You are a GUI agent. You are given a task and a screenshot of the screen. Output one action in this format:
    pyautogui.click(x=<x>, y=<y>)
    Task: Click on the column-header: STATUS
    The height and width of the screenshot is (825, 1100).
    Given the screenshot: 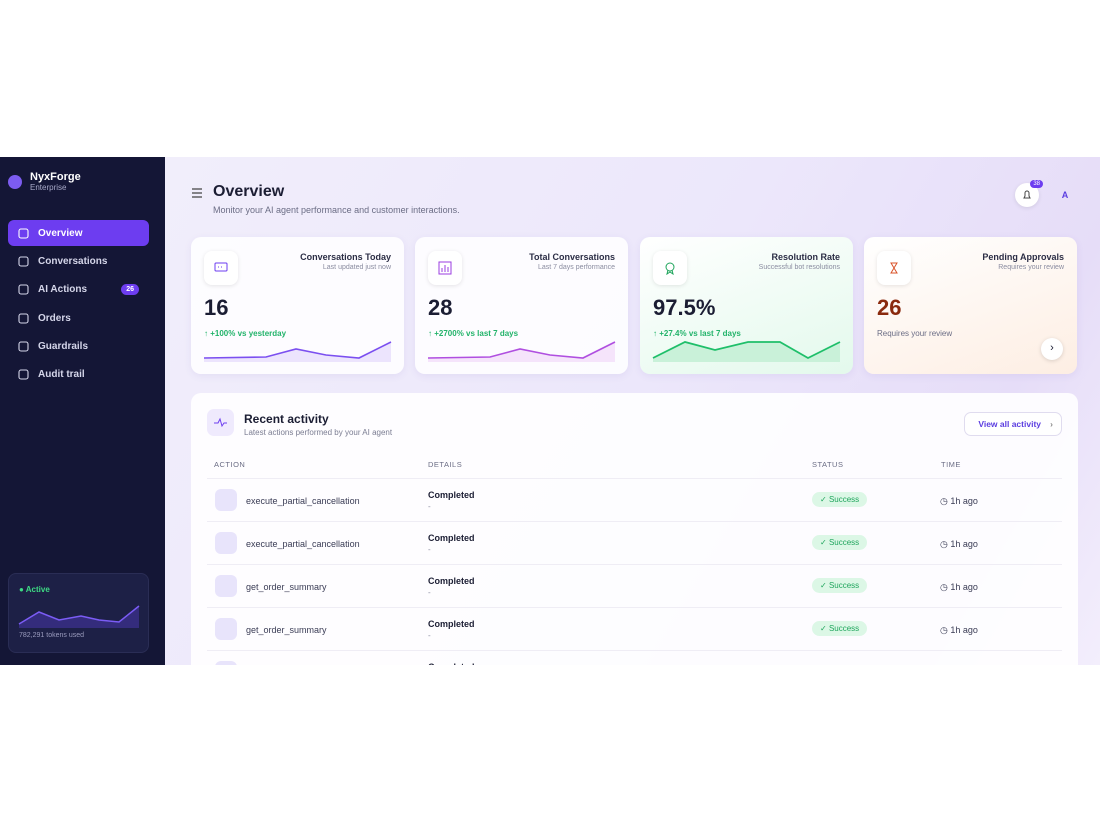 What is the action you would take?
    pyautogui.click(x=828, y=464)
    